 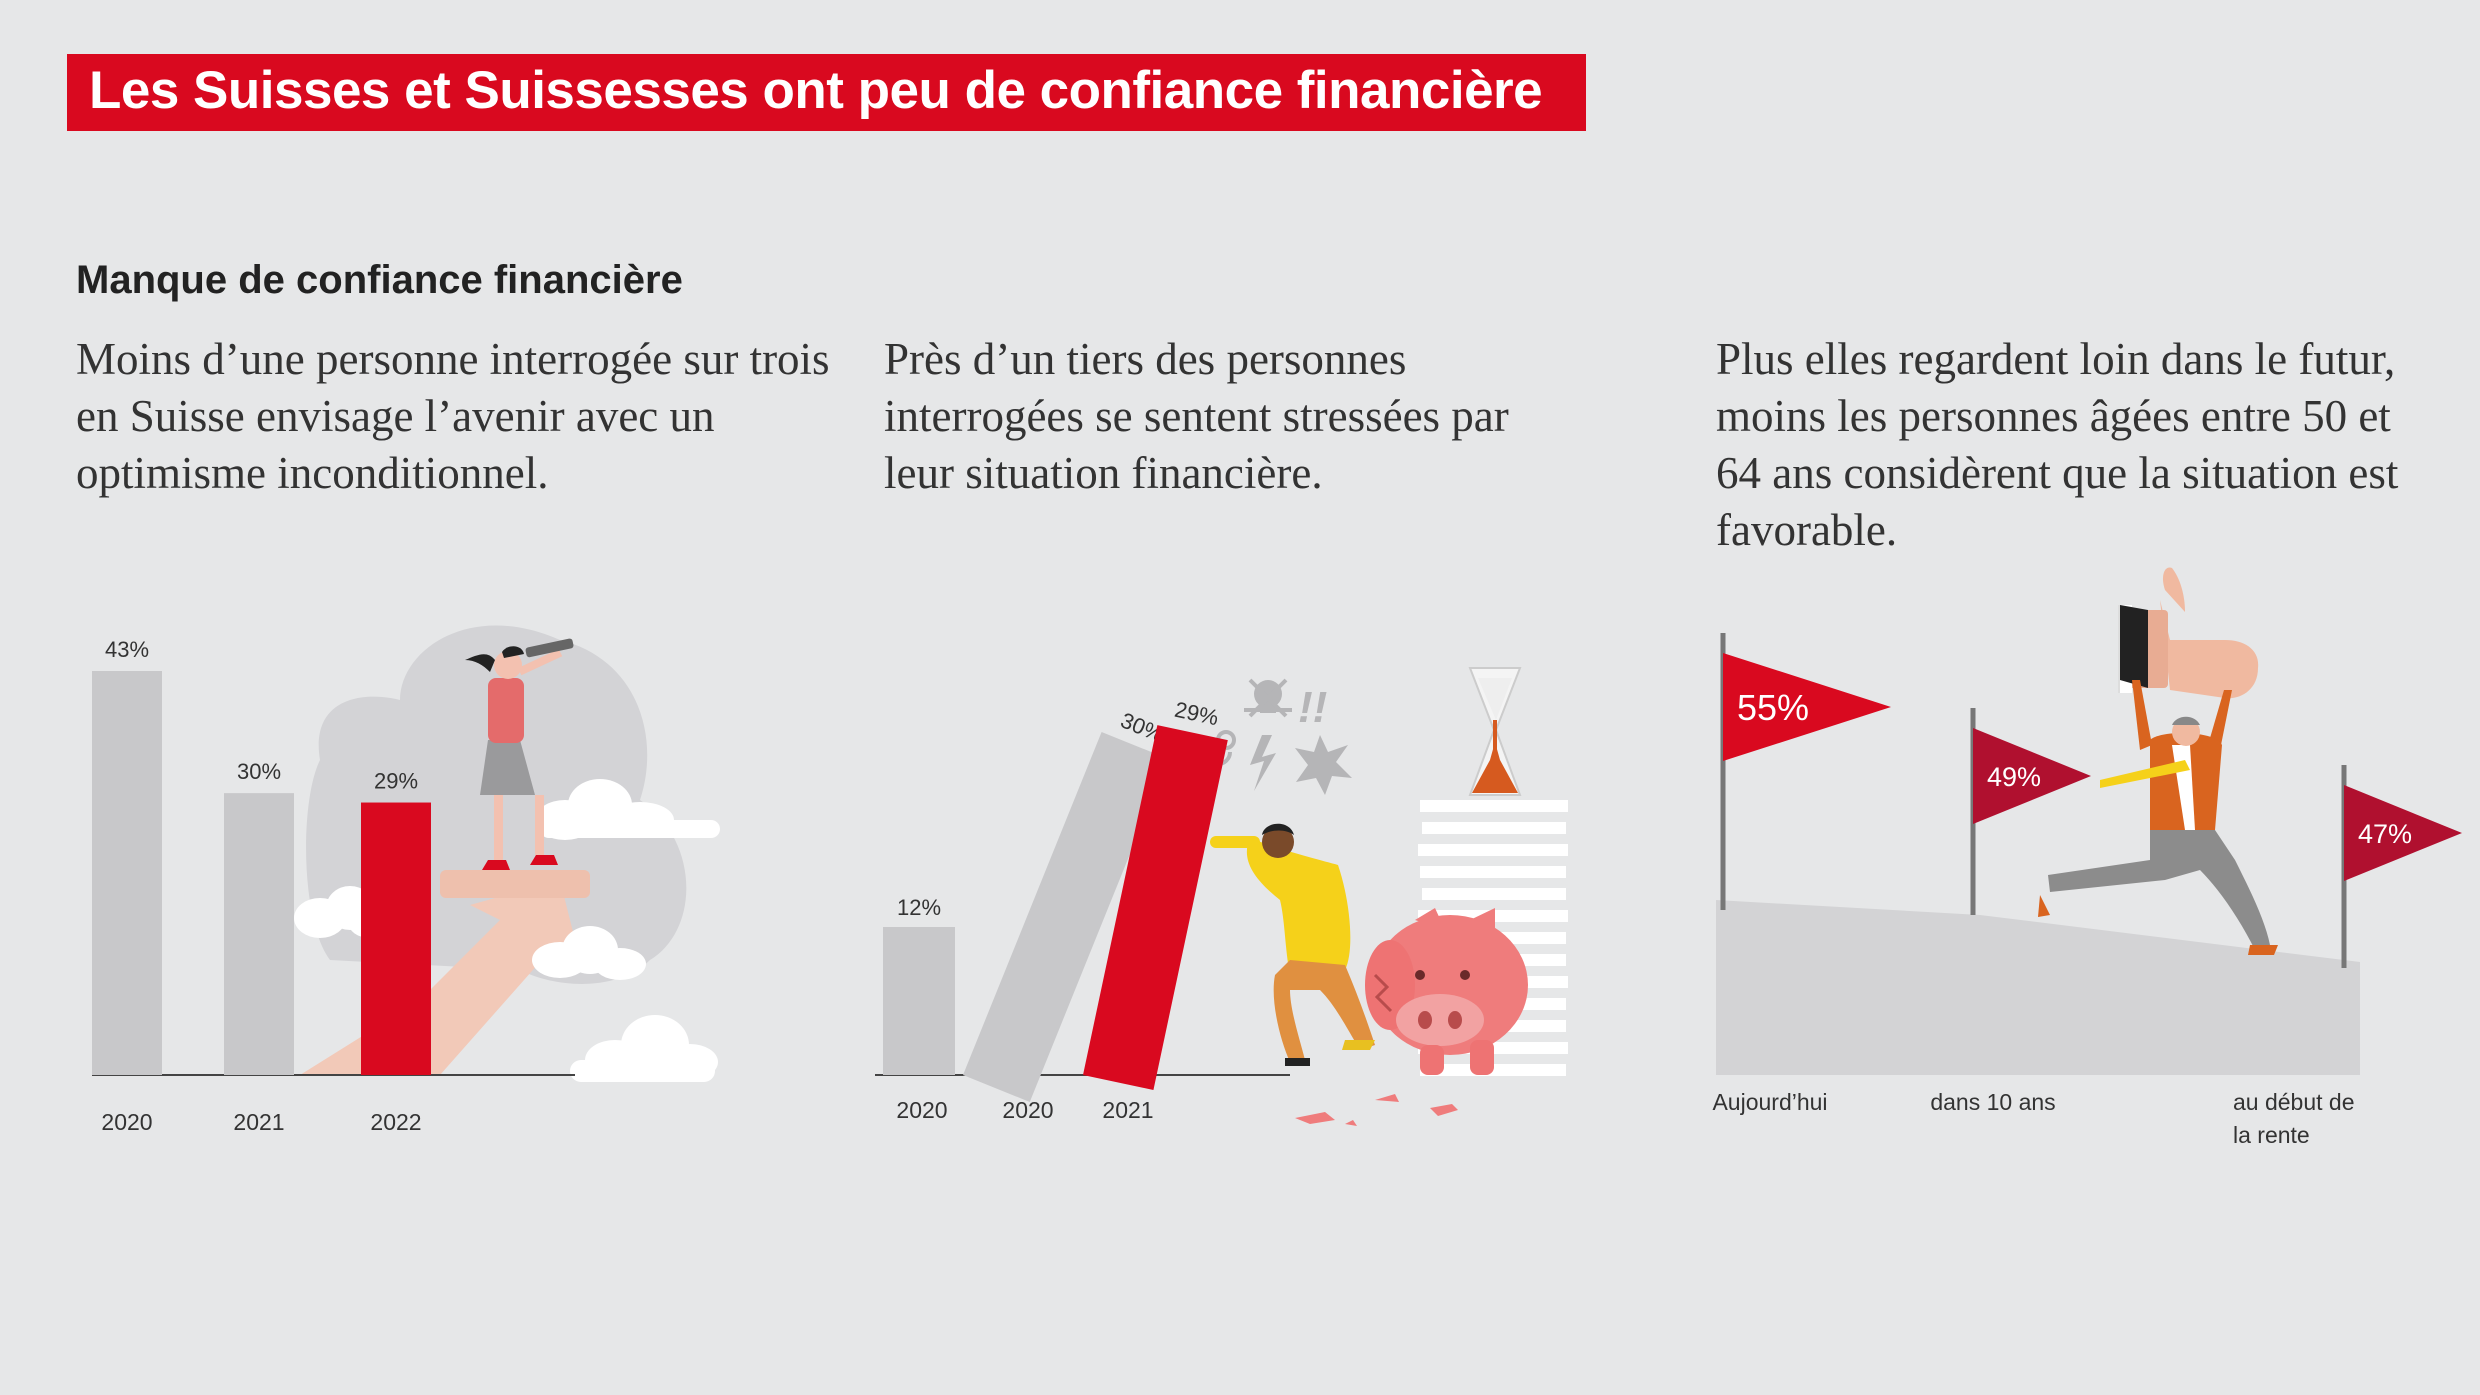 I want to click on bar-group: 29%, so click(x=1155, y=893).